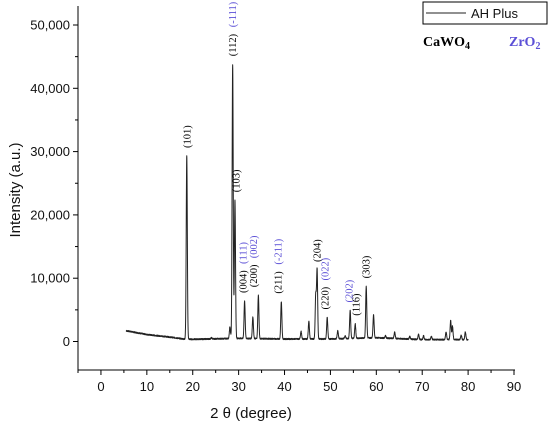  What do you see at coordinates (233, 14) in the screenshot?
I see `peak-label: (-111)` at bounding box center [233, 14].